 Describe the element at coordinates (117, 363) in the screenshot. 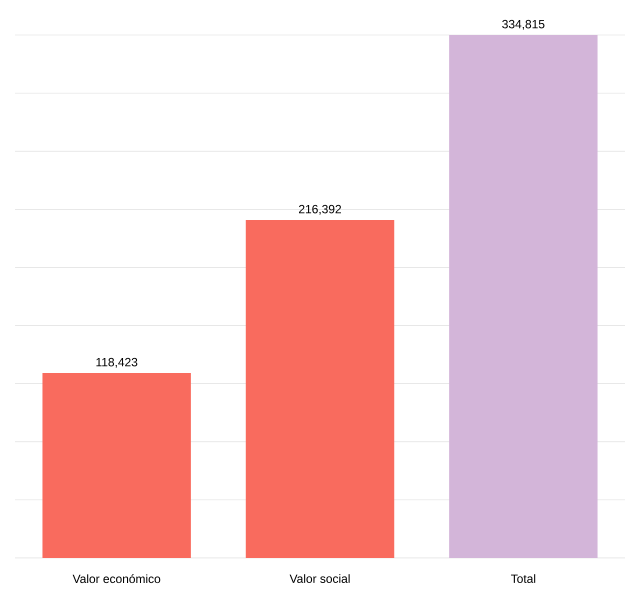

I see `data-label: 118,423` at that location.